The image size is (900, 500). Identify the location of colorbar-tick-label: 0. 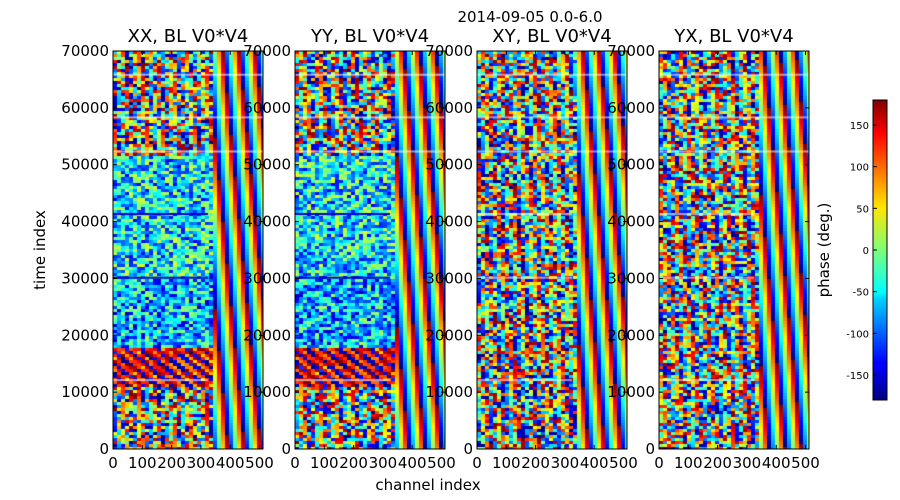
(866, 251).